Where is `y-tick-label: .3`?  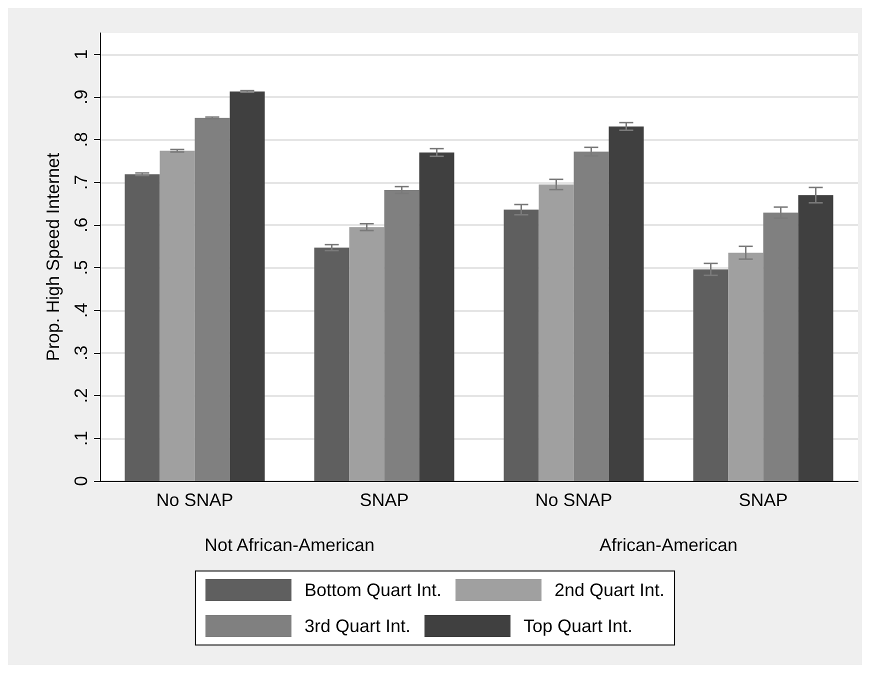 y-tick-label: .3 is located at coordinates (81, 353).